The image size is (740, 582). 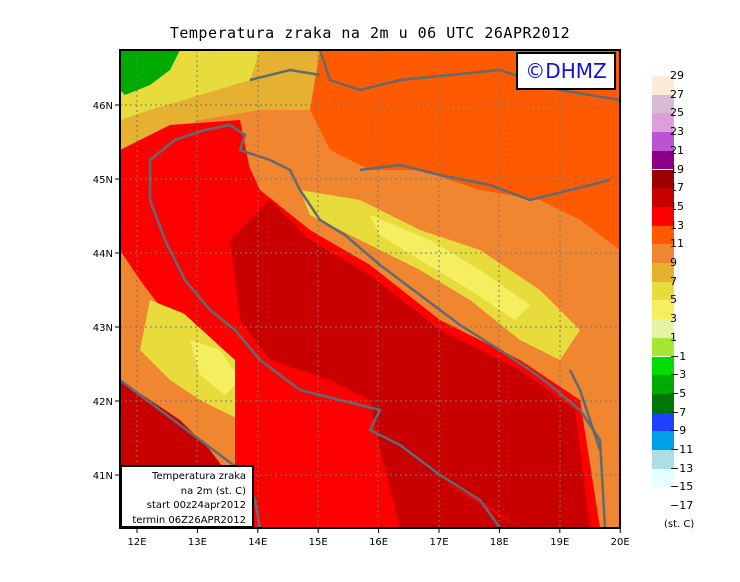 I want to click on info-line: Temperatura zraka, so click(x=199, y=476).